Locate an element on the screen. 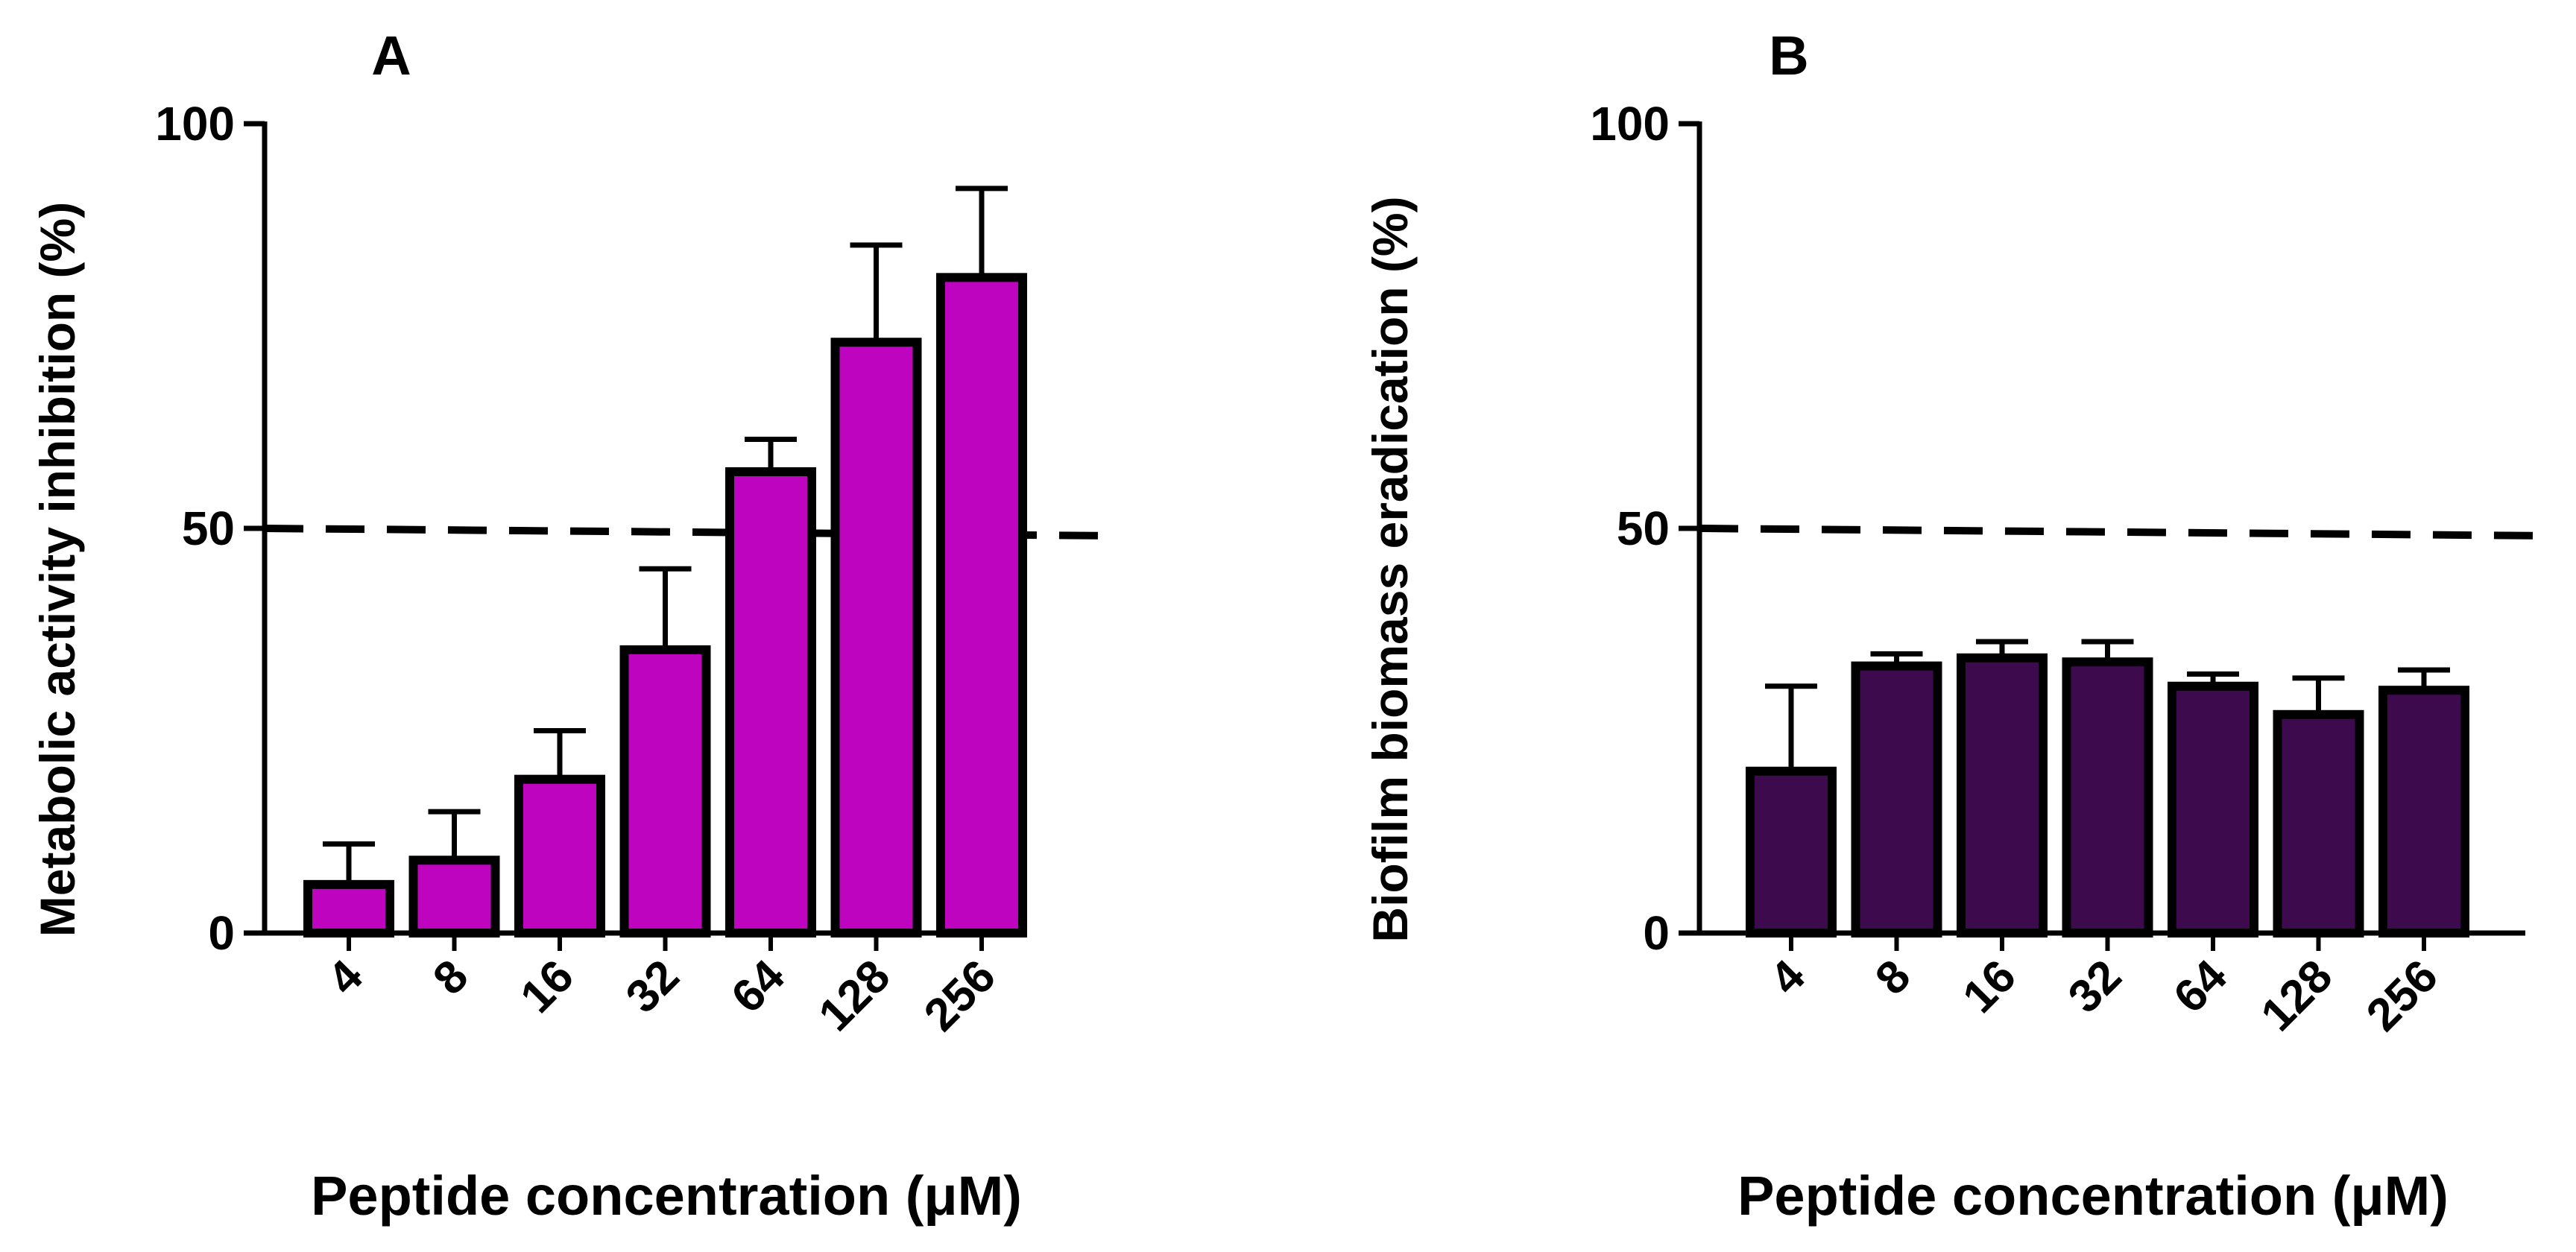 The width and height of the screenshot is (2576, 1252). panel-label: B is located at coordinates (1789, 56).